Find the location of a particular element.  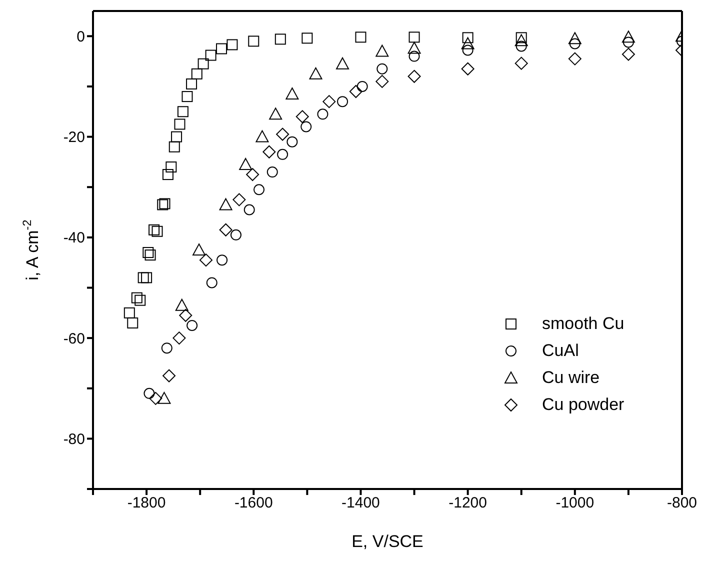

x-tick-label: -1200 is located at coordinates (468, 503).